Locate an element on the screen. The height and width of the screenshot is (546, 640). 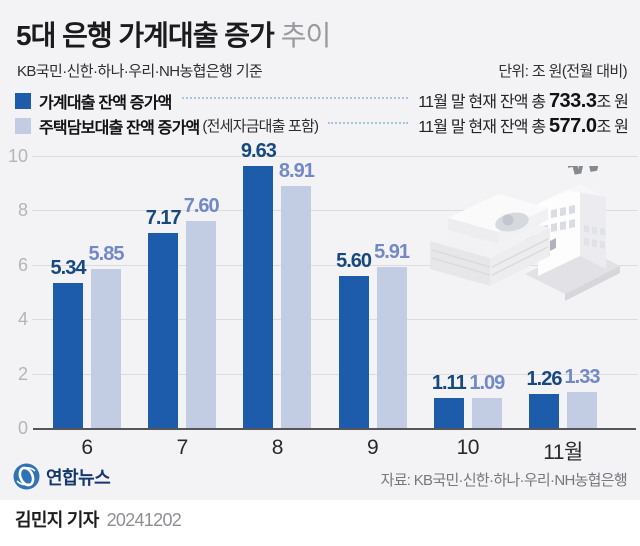
logo-text: 연합뉴스 is located at coordinates (78, 477).